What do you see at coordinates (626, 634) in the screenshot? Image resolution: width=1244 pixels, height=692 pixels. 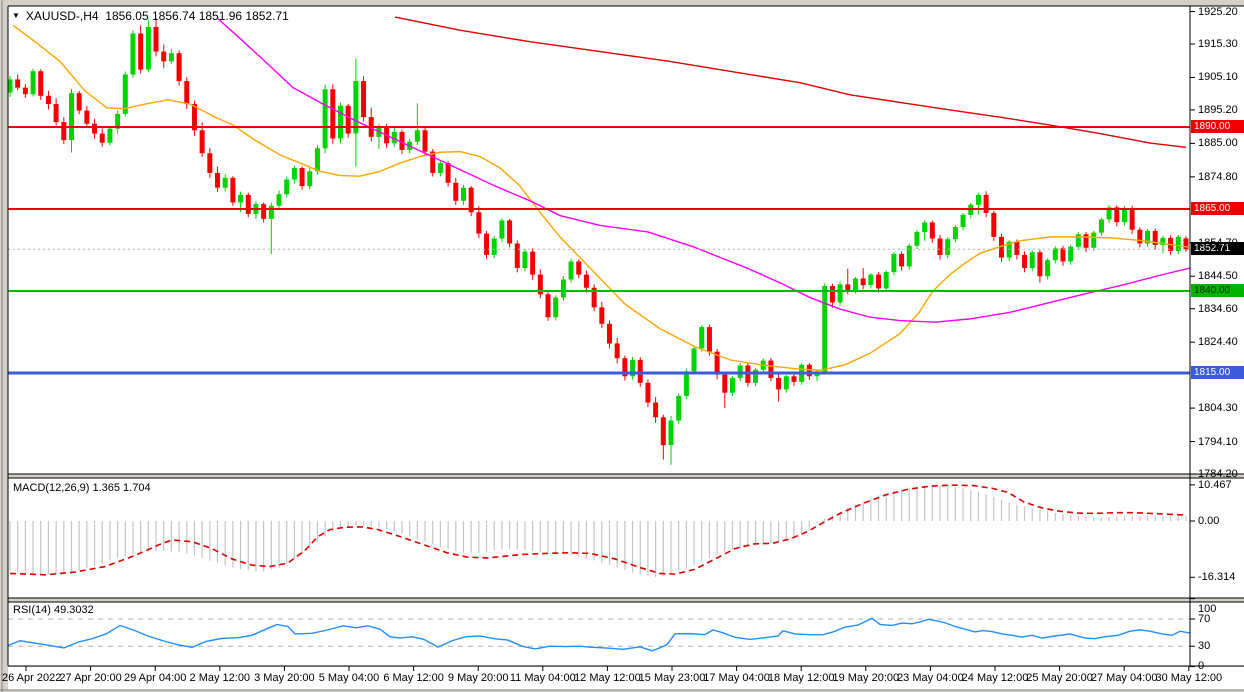 I see `rsi-panel` at bounding box center [626, 634].